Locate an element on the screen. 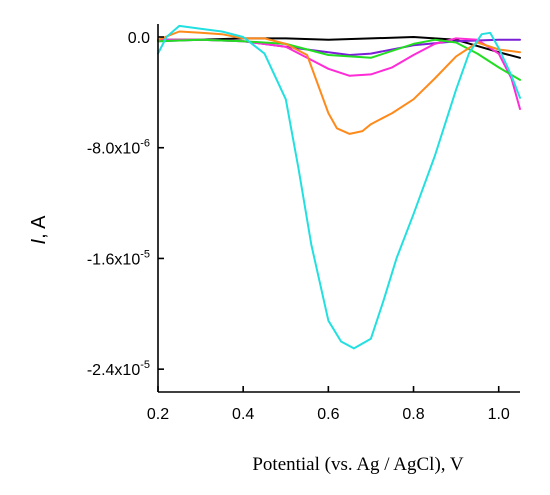 The height and width of the screenshot is (495, 550). x-tick-label: 1.0 is located at coordinates (499, 414).